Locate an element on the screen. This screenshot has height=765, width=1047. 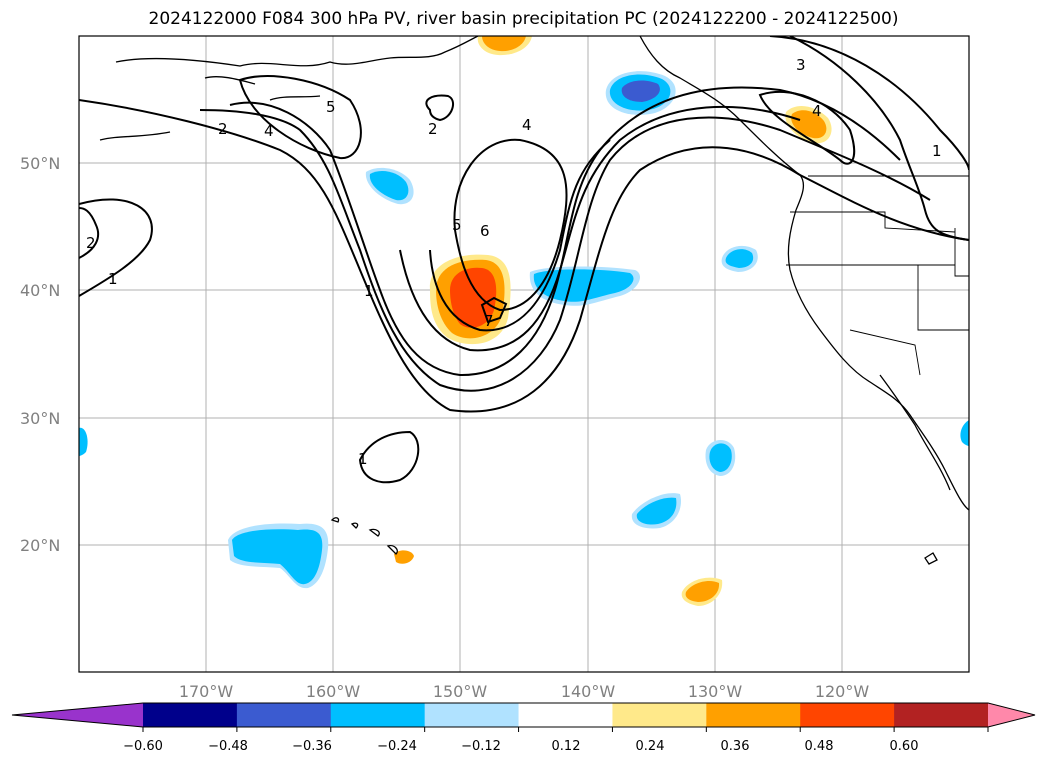
pv-contour-5-nw is located at coordinates (300, 117).